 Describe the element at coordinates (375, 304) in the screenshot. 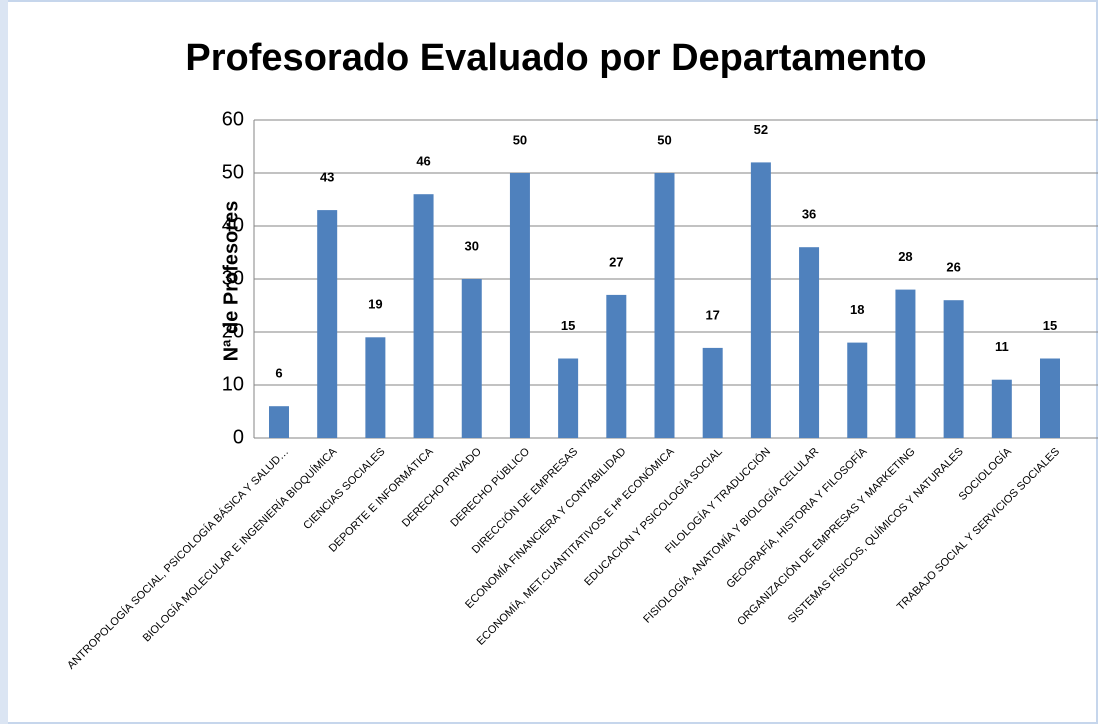

I see `data-label: 19` at that location.